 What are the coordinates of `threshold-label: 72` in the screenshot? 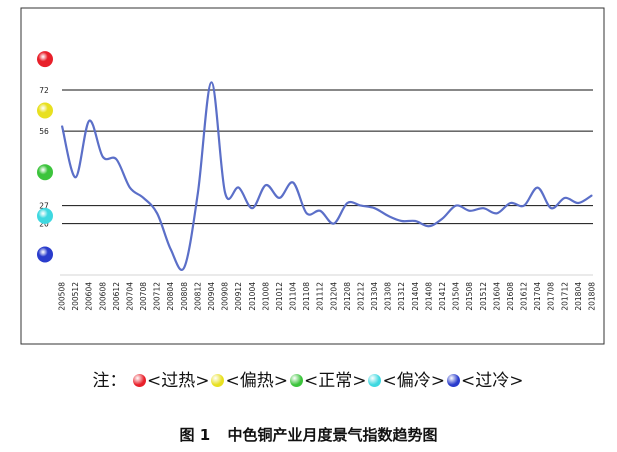 It's located at (44, 90).